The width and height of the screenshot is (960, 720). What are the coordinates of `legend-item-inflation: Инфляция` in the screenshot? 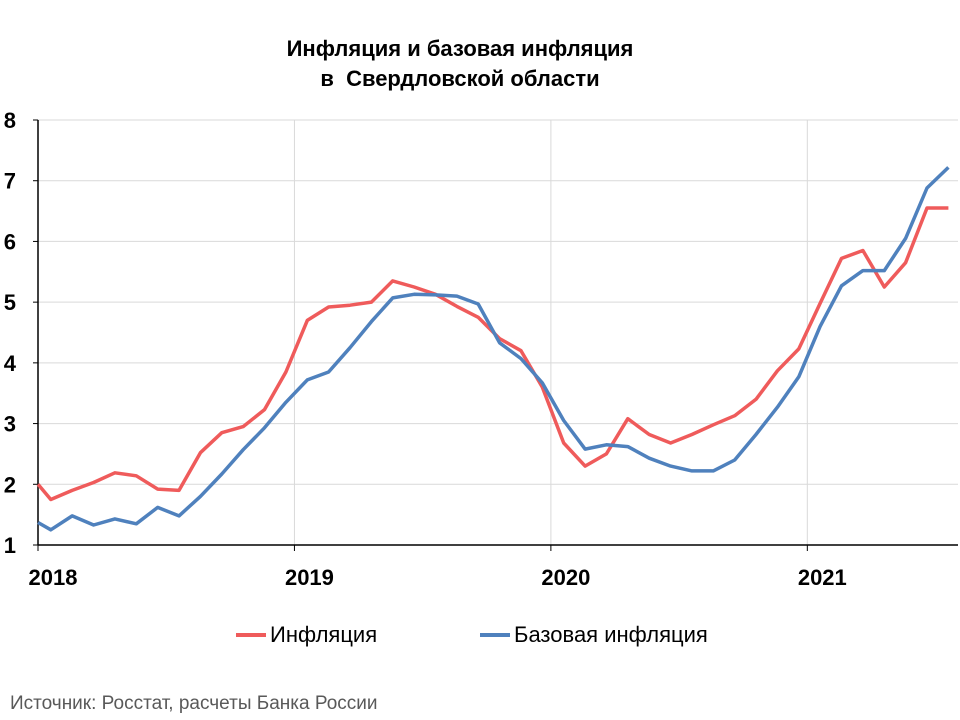 It's located at (306, 635).